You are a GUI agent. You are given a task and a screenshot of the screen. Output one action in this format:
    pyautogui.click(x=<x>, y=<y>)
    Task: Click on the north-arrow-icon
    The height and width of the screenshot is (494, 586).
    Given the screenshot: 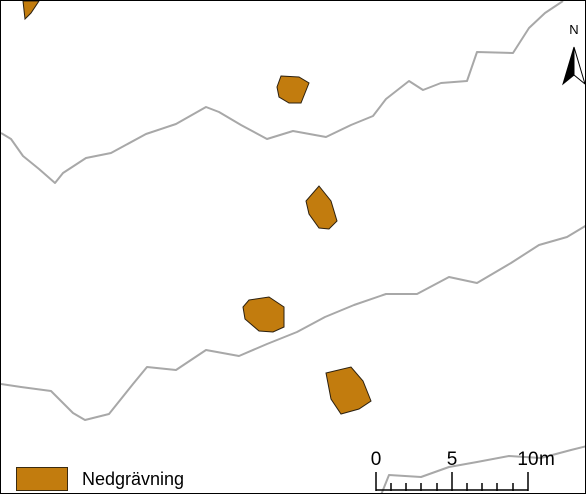 What is the action you would take?
    pyautogui.click(x=573, y=66)
    